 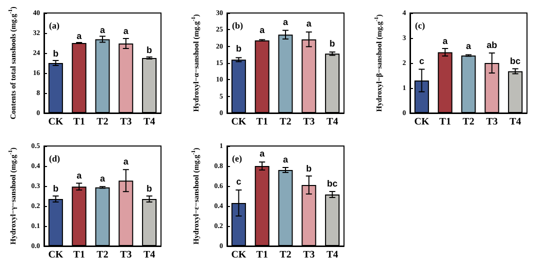 What do you see at coordinates (54, 159) in the screenshot?
I see `text: (d)` at bounding box center [54, 159].